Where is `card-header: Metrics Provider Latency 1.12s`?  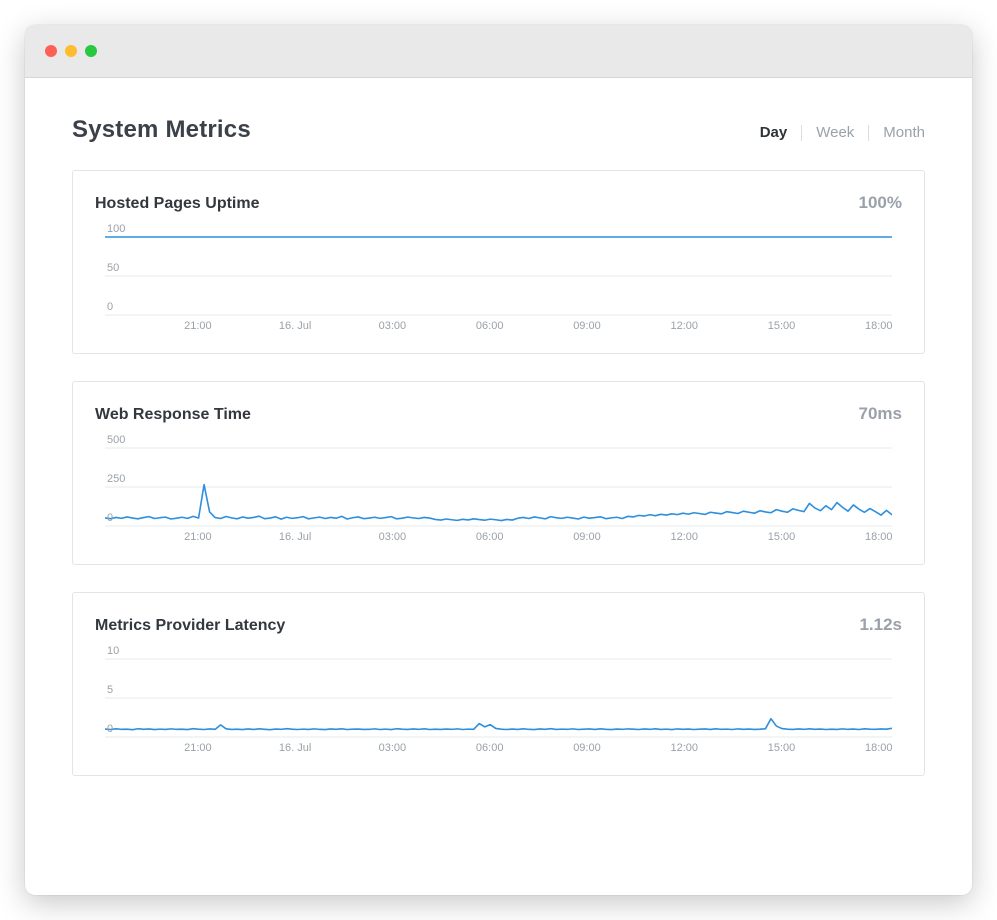 card-header: Metrics Provider Latency 1.12s is located at coordinates (498, 618).